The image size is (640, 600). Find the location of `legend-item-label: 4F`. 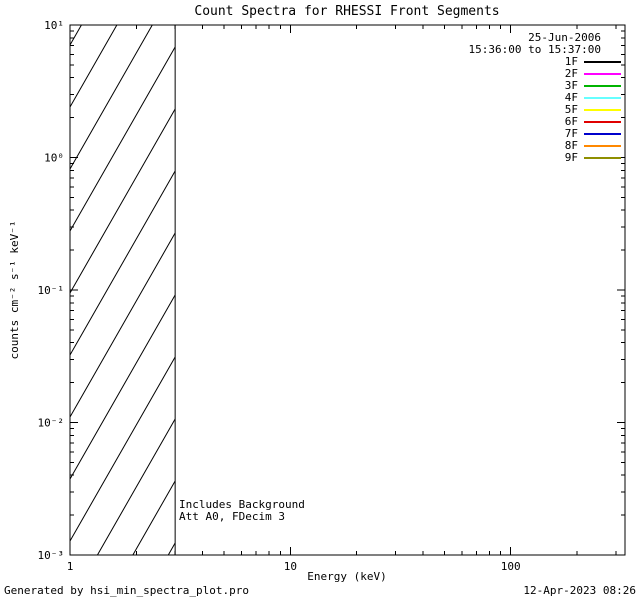

legend-item-label: 4F is located at coordinates (571, 97).